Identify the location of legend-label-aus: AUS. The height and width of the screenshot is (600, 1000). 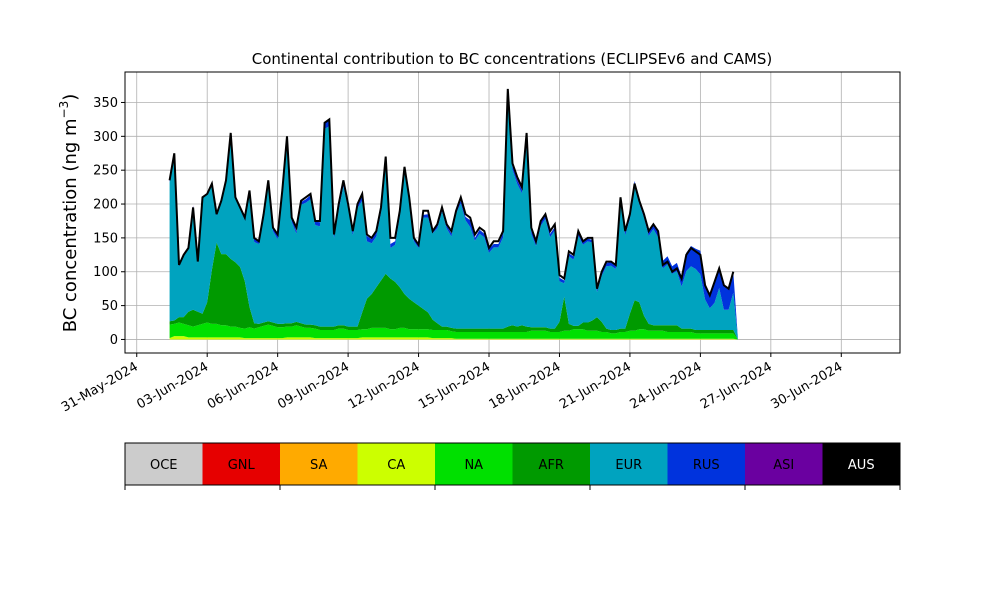
(861, 465).